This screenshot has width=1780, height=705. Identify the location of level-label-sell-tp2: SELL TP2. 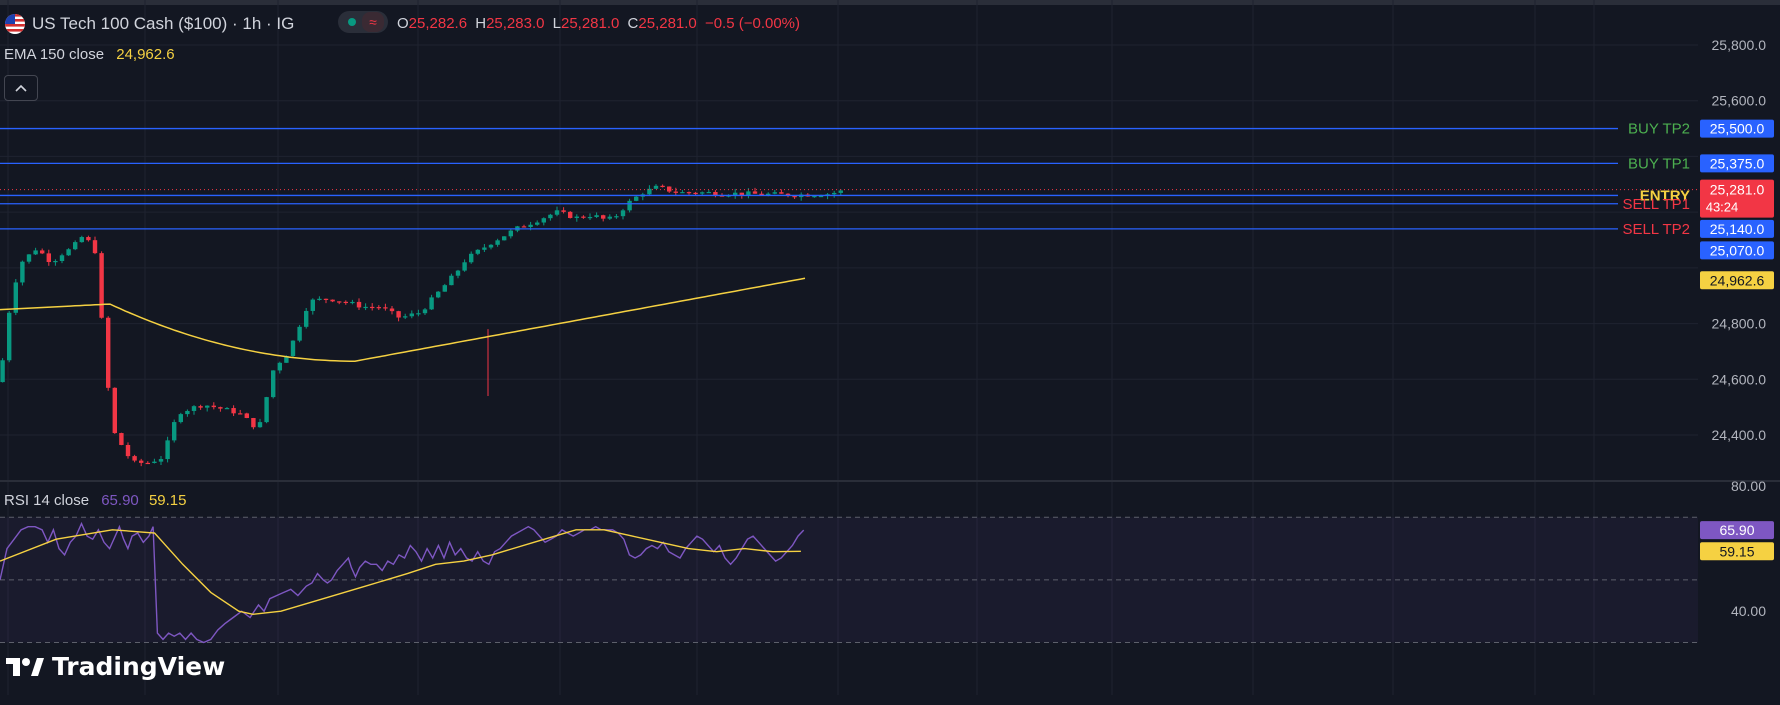
(1656, 229).